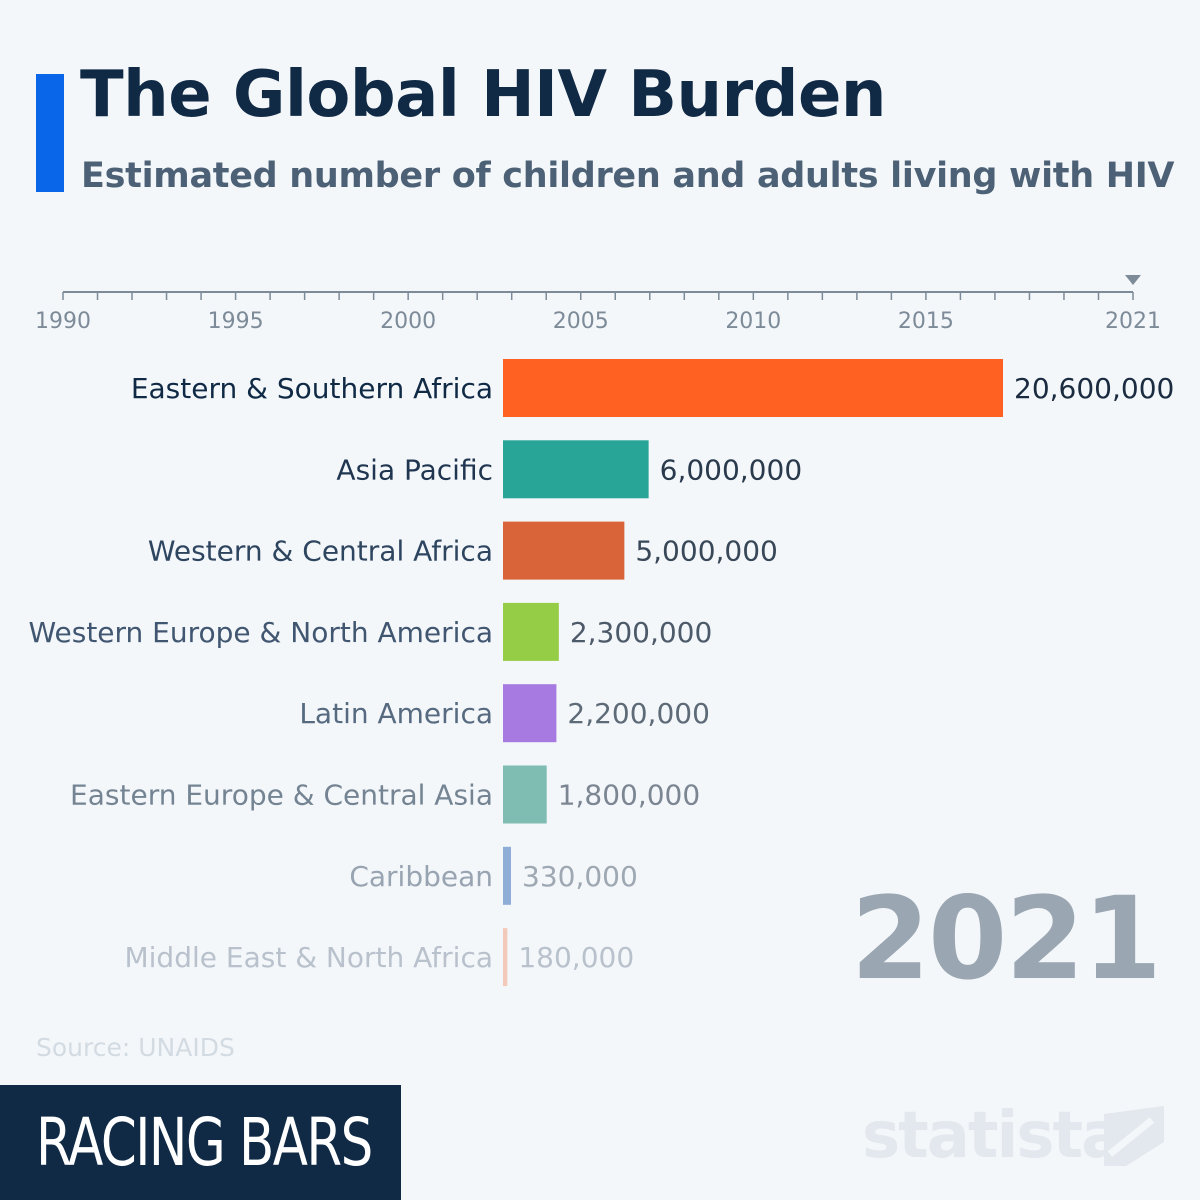 This screenshot has height=1200, width=1200. I want to click on bar-value-label: 180,000, so click(576, 957).